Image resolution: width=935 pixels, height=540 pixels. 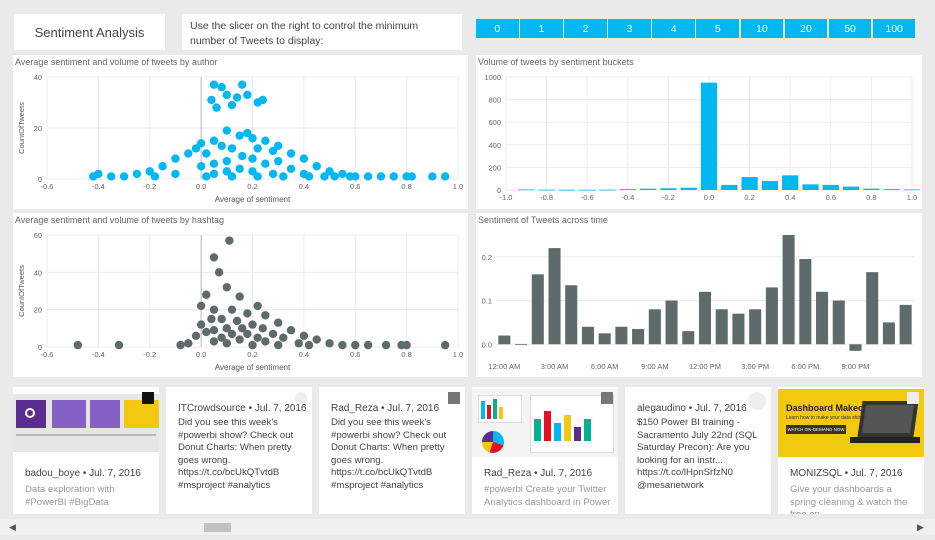 What do you see at coordinates (217, 527) in the screenshot?
I see `scrollbar-thumb` at bounding box center [217, 527].